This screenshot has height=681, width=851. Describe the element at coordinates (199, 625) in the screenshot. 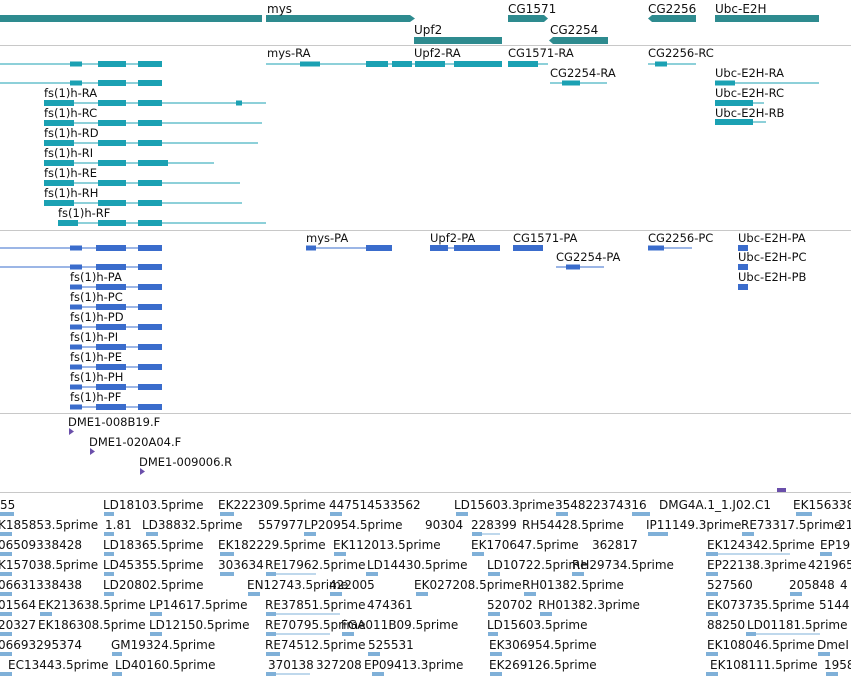

I see `est-label: LD12150.5prime` at that location.